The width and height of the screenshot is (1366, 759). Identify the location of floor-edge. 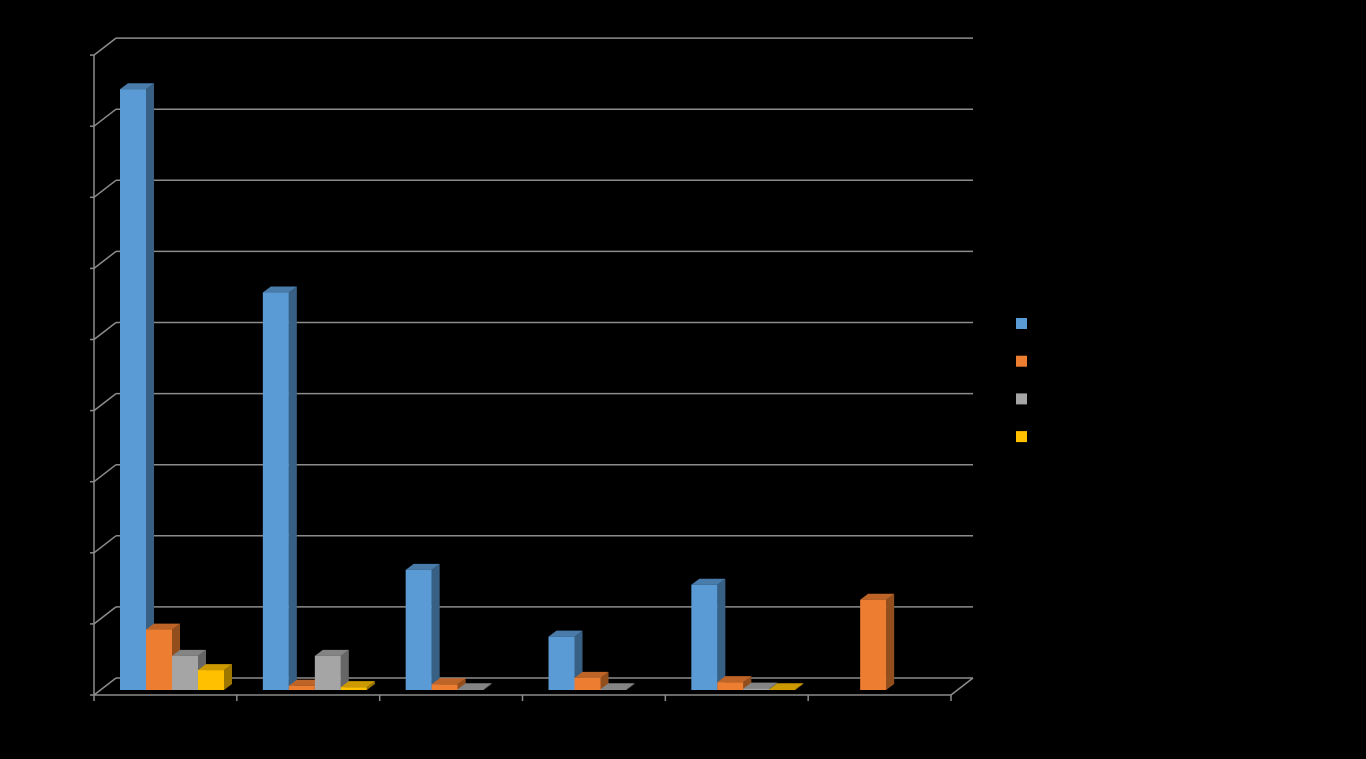
(962, 686).